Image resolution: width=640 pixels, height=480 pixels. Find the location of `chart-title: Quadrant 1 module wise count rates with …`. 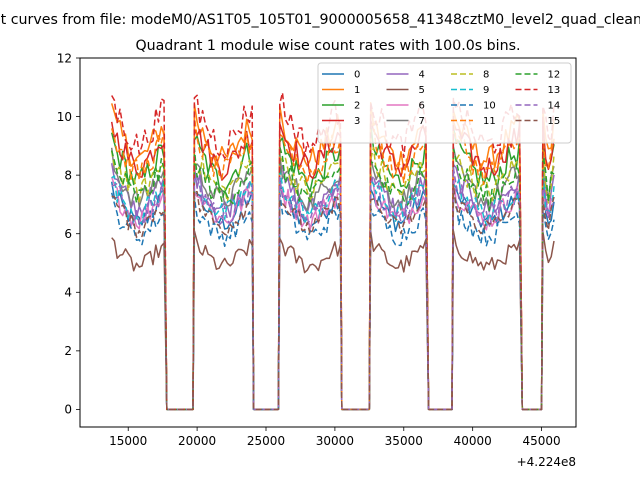

chart-title: Quadrant 1 module wise count rates with … is located at coordinates (327, 46).